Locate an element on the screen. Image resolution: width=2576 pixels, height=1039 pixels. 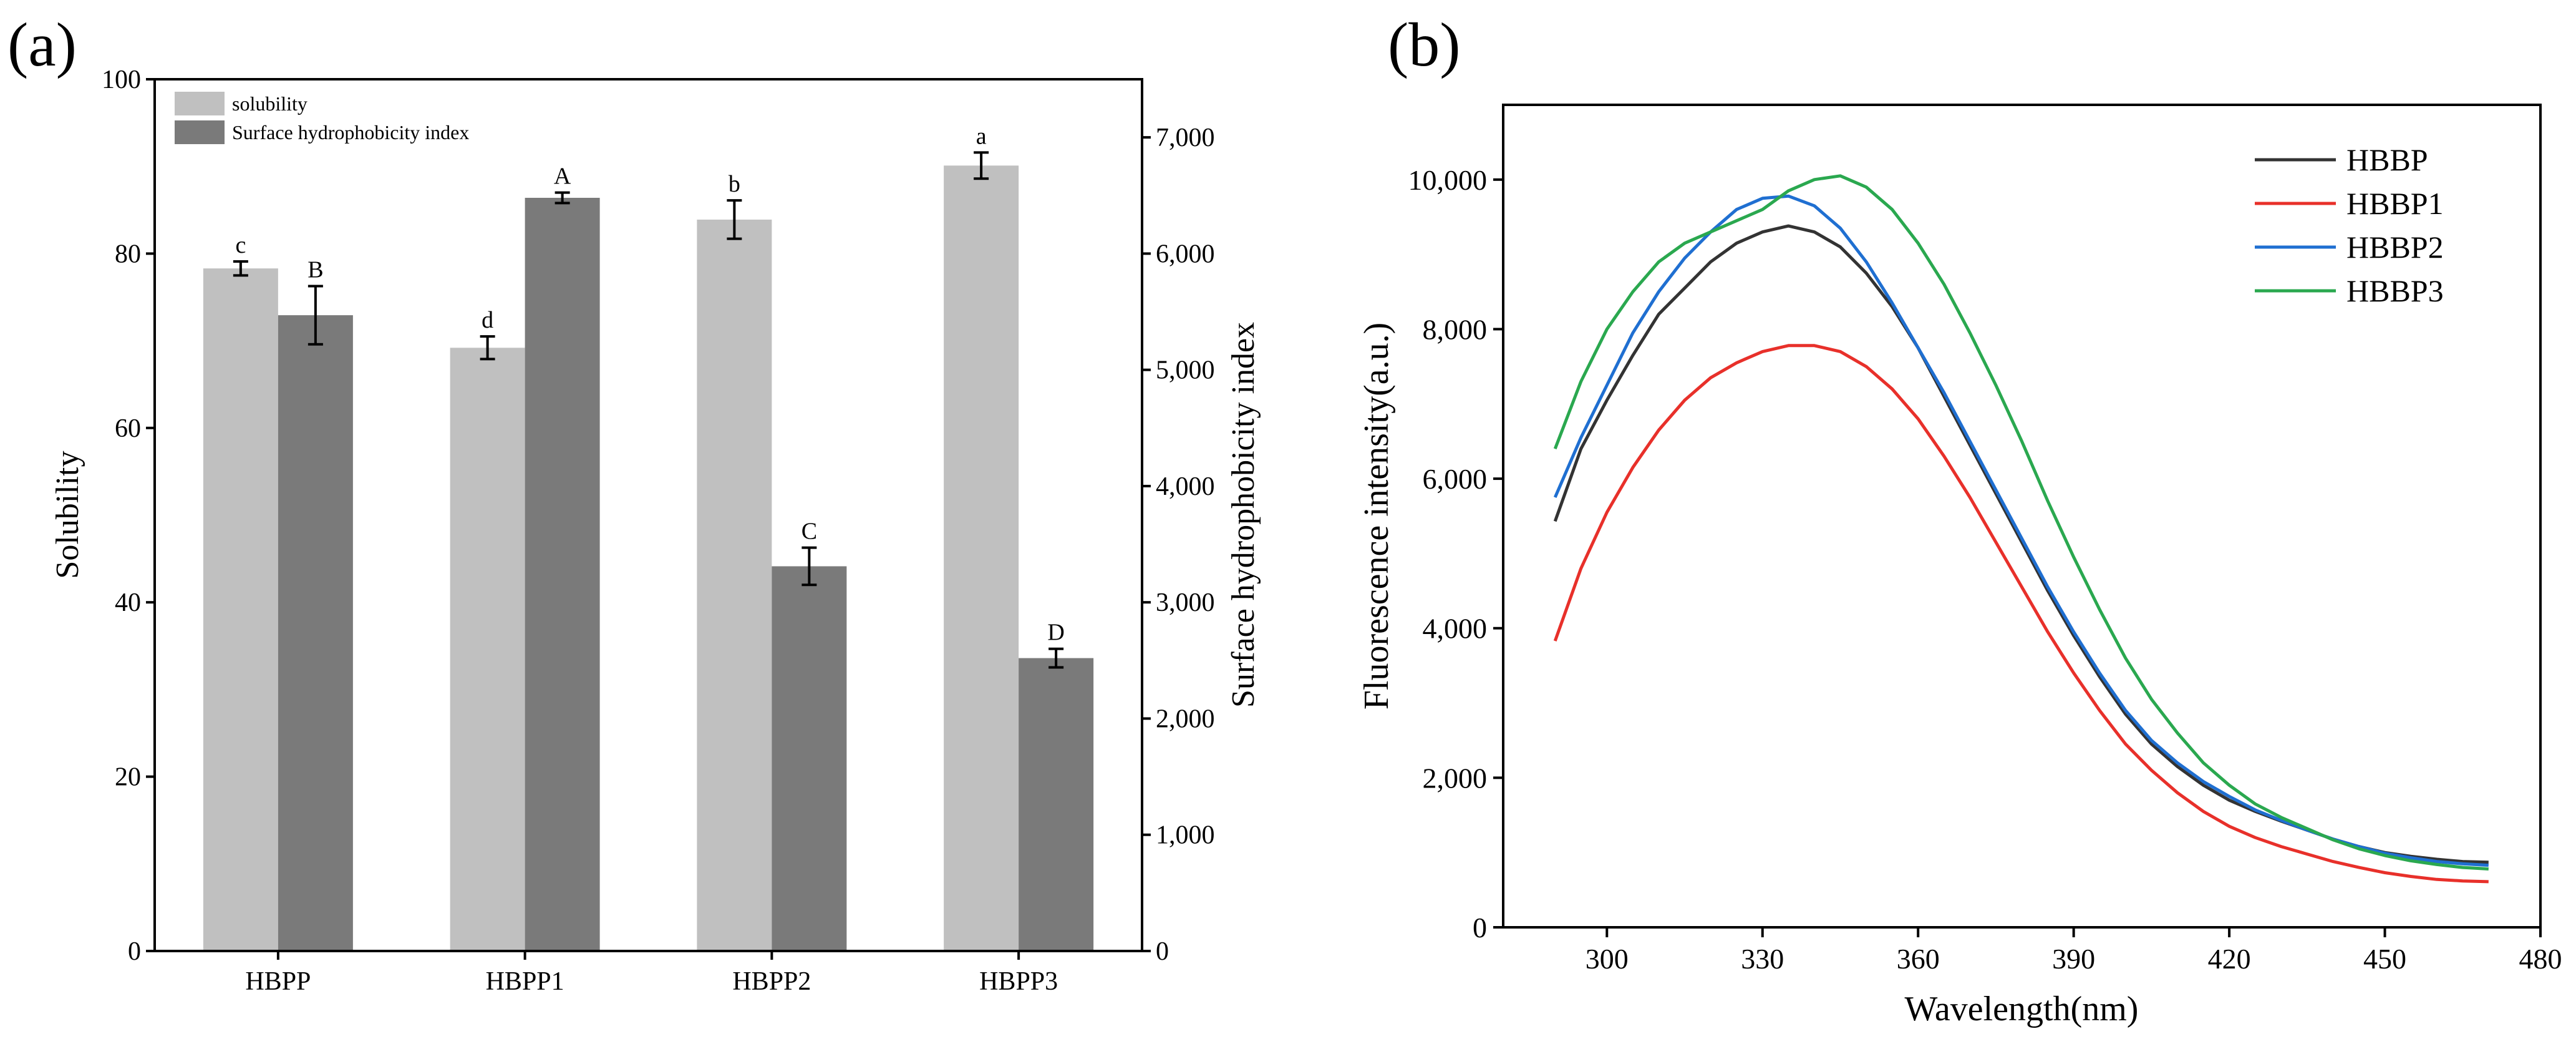
bar-solubility-hbpp2 is located at coordinates (734, 585).